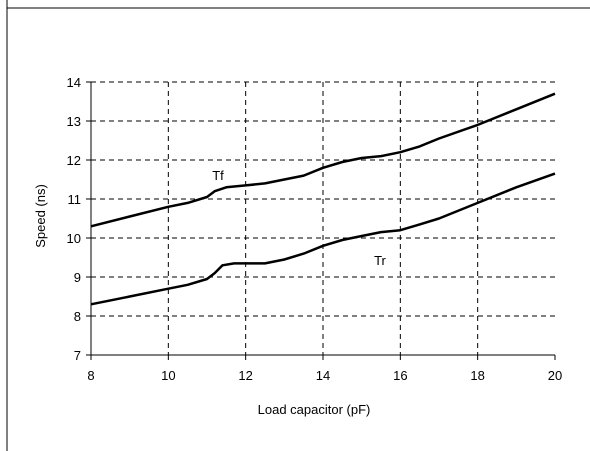 The width and height of the screenshot is (590, 451). What do you see at coordinates (218, 175) in the screenshot?
I see `series-label-tf: Tf` at bounding box center [218, 175].